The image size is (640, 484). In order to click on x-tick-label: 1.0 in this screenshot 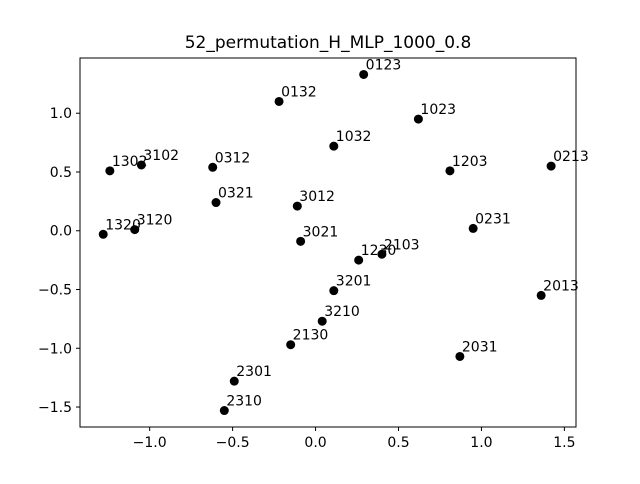, I will do `click(481, 443)`.